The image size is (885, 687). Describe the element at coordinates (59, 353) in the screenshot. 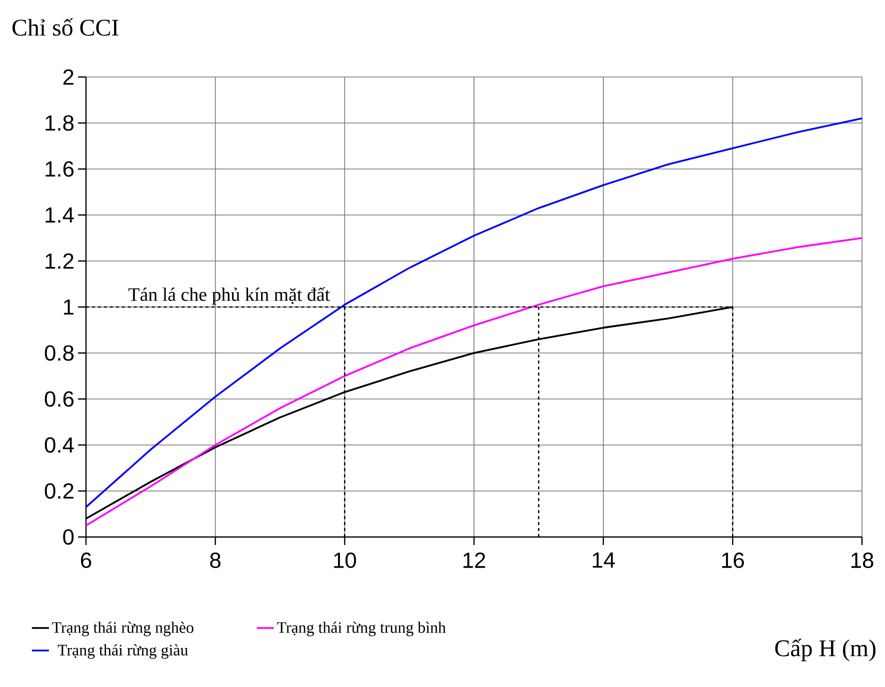

I see `y-tick-label: 0.8` at that location.